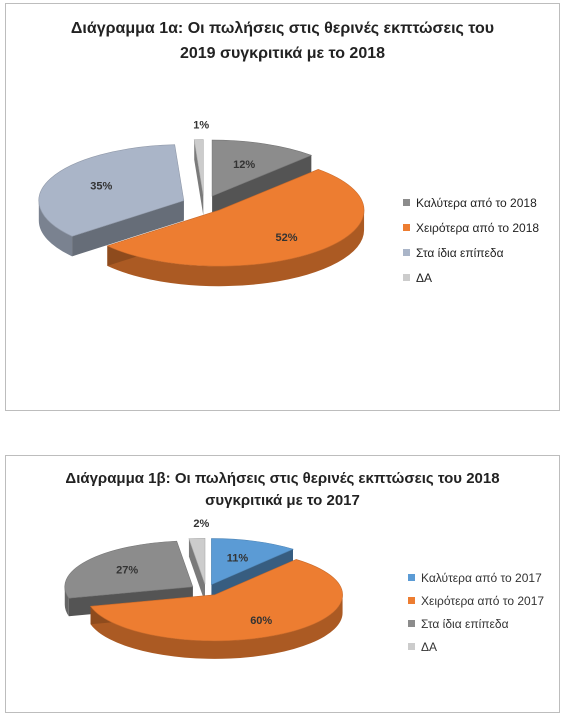 Image resolution: width=567 pixels, height=718 pixels. Describe the element at coordinates (478, 227) in the screenshot. I see `legend-label: Χειρότερα από το 2018` at that location.